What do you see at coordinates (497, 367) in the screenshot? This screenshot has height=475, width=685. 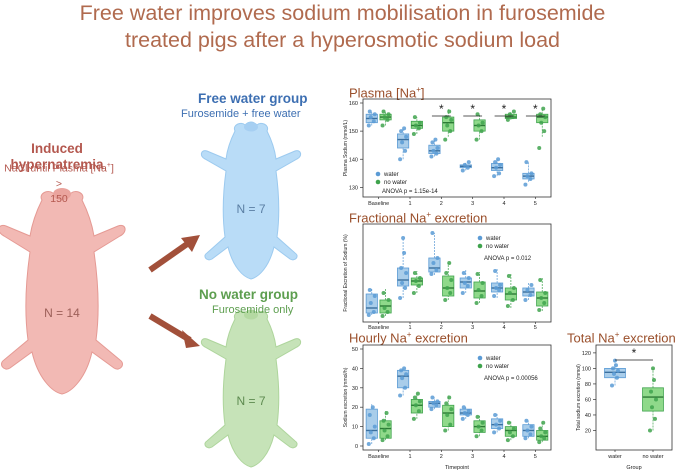 I see `legend-label: no water` at bounding box center [497, 367].